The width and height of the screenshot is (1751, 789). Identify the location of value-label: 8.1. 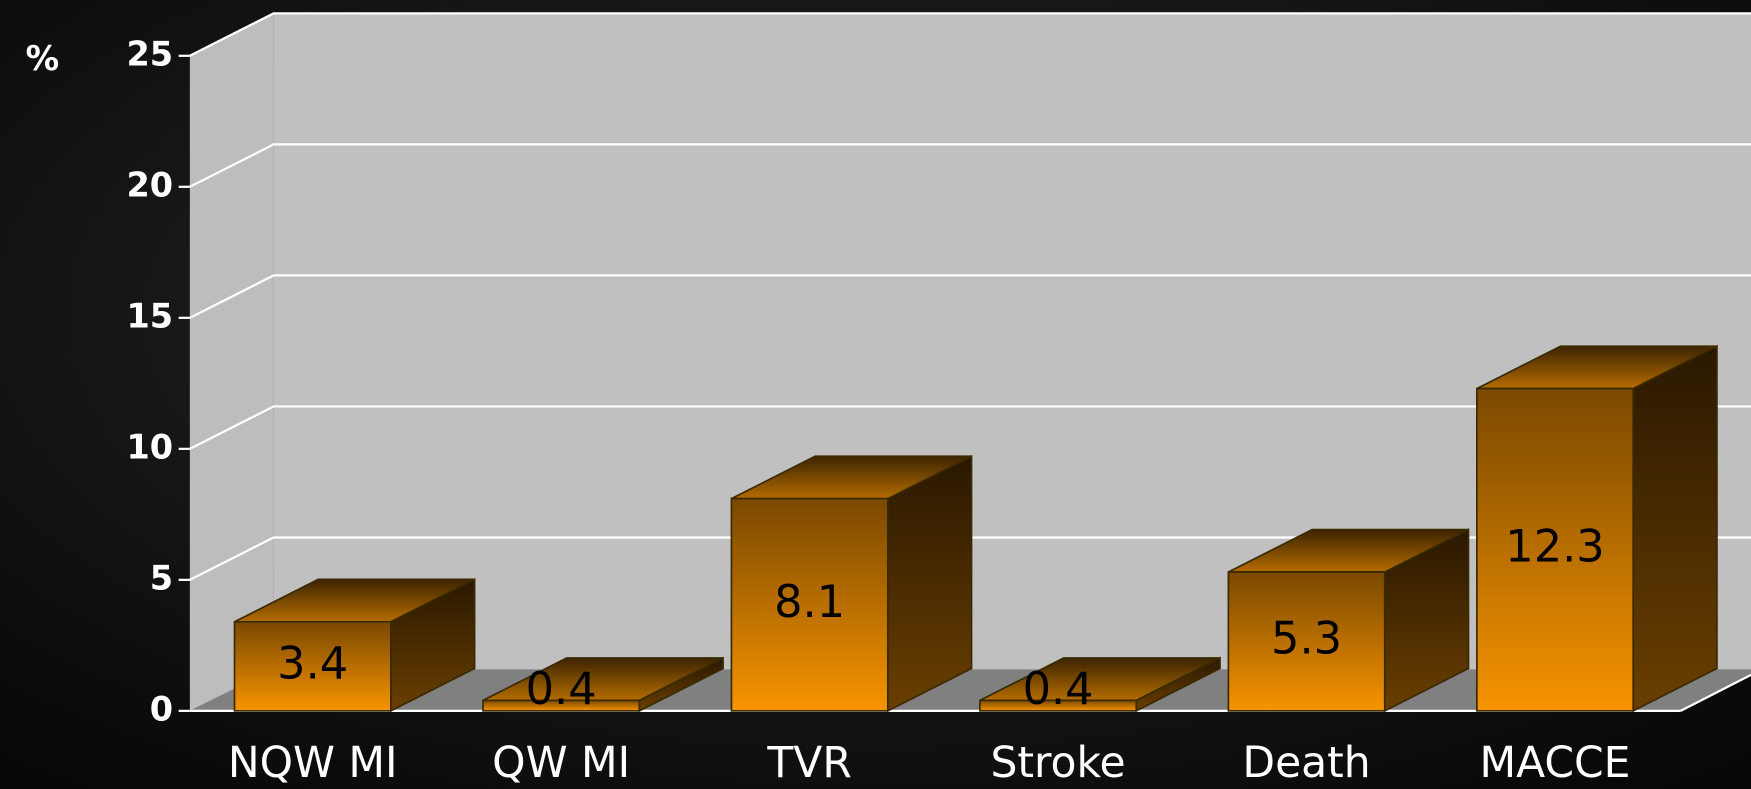
(809, 602).